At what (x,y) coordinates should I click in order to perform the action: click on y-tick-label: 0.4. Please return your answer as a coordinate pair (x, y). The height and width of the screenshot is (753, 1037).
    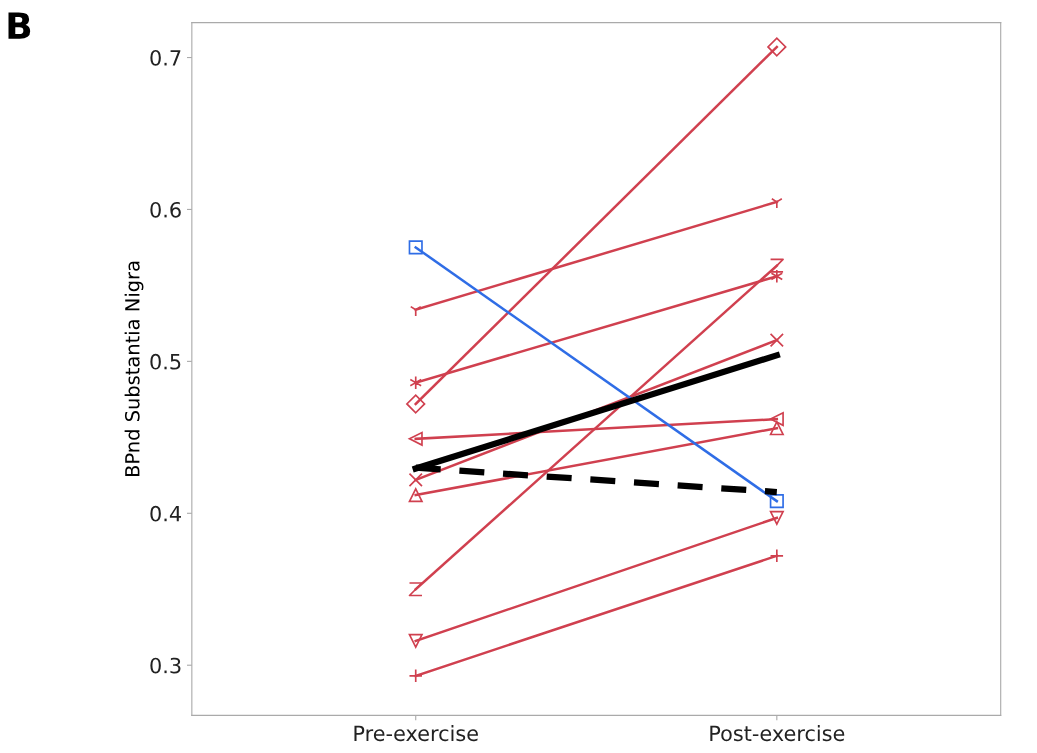
    Looking at the image, I should click on (165, 513).